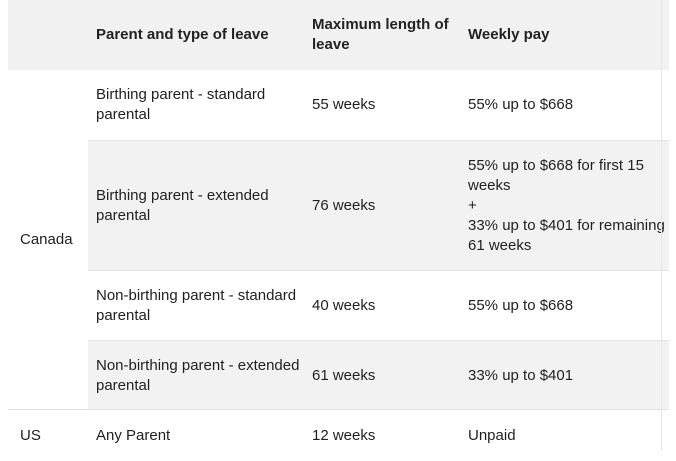  What do you see at coordinates (344, 104) in the screenshot?
I see `leave-length-cell: 55 weeks` at bounding box center [344, 104].